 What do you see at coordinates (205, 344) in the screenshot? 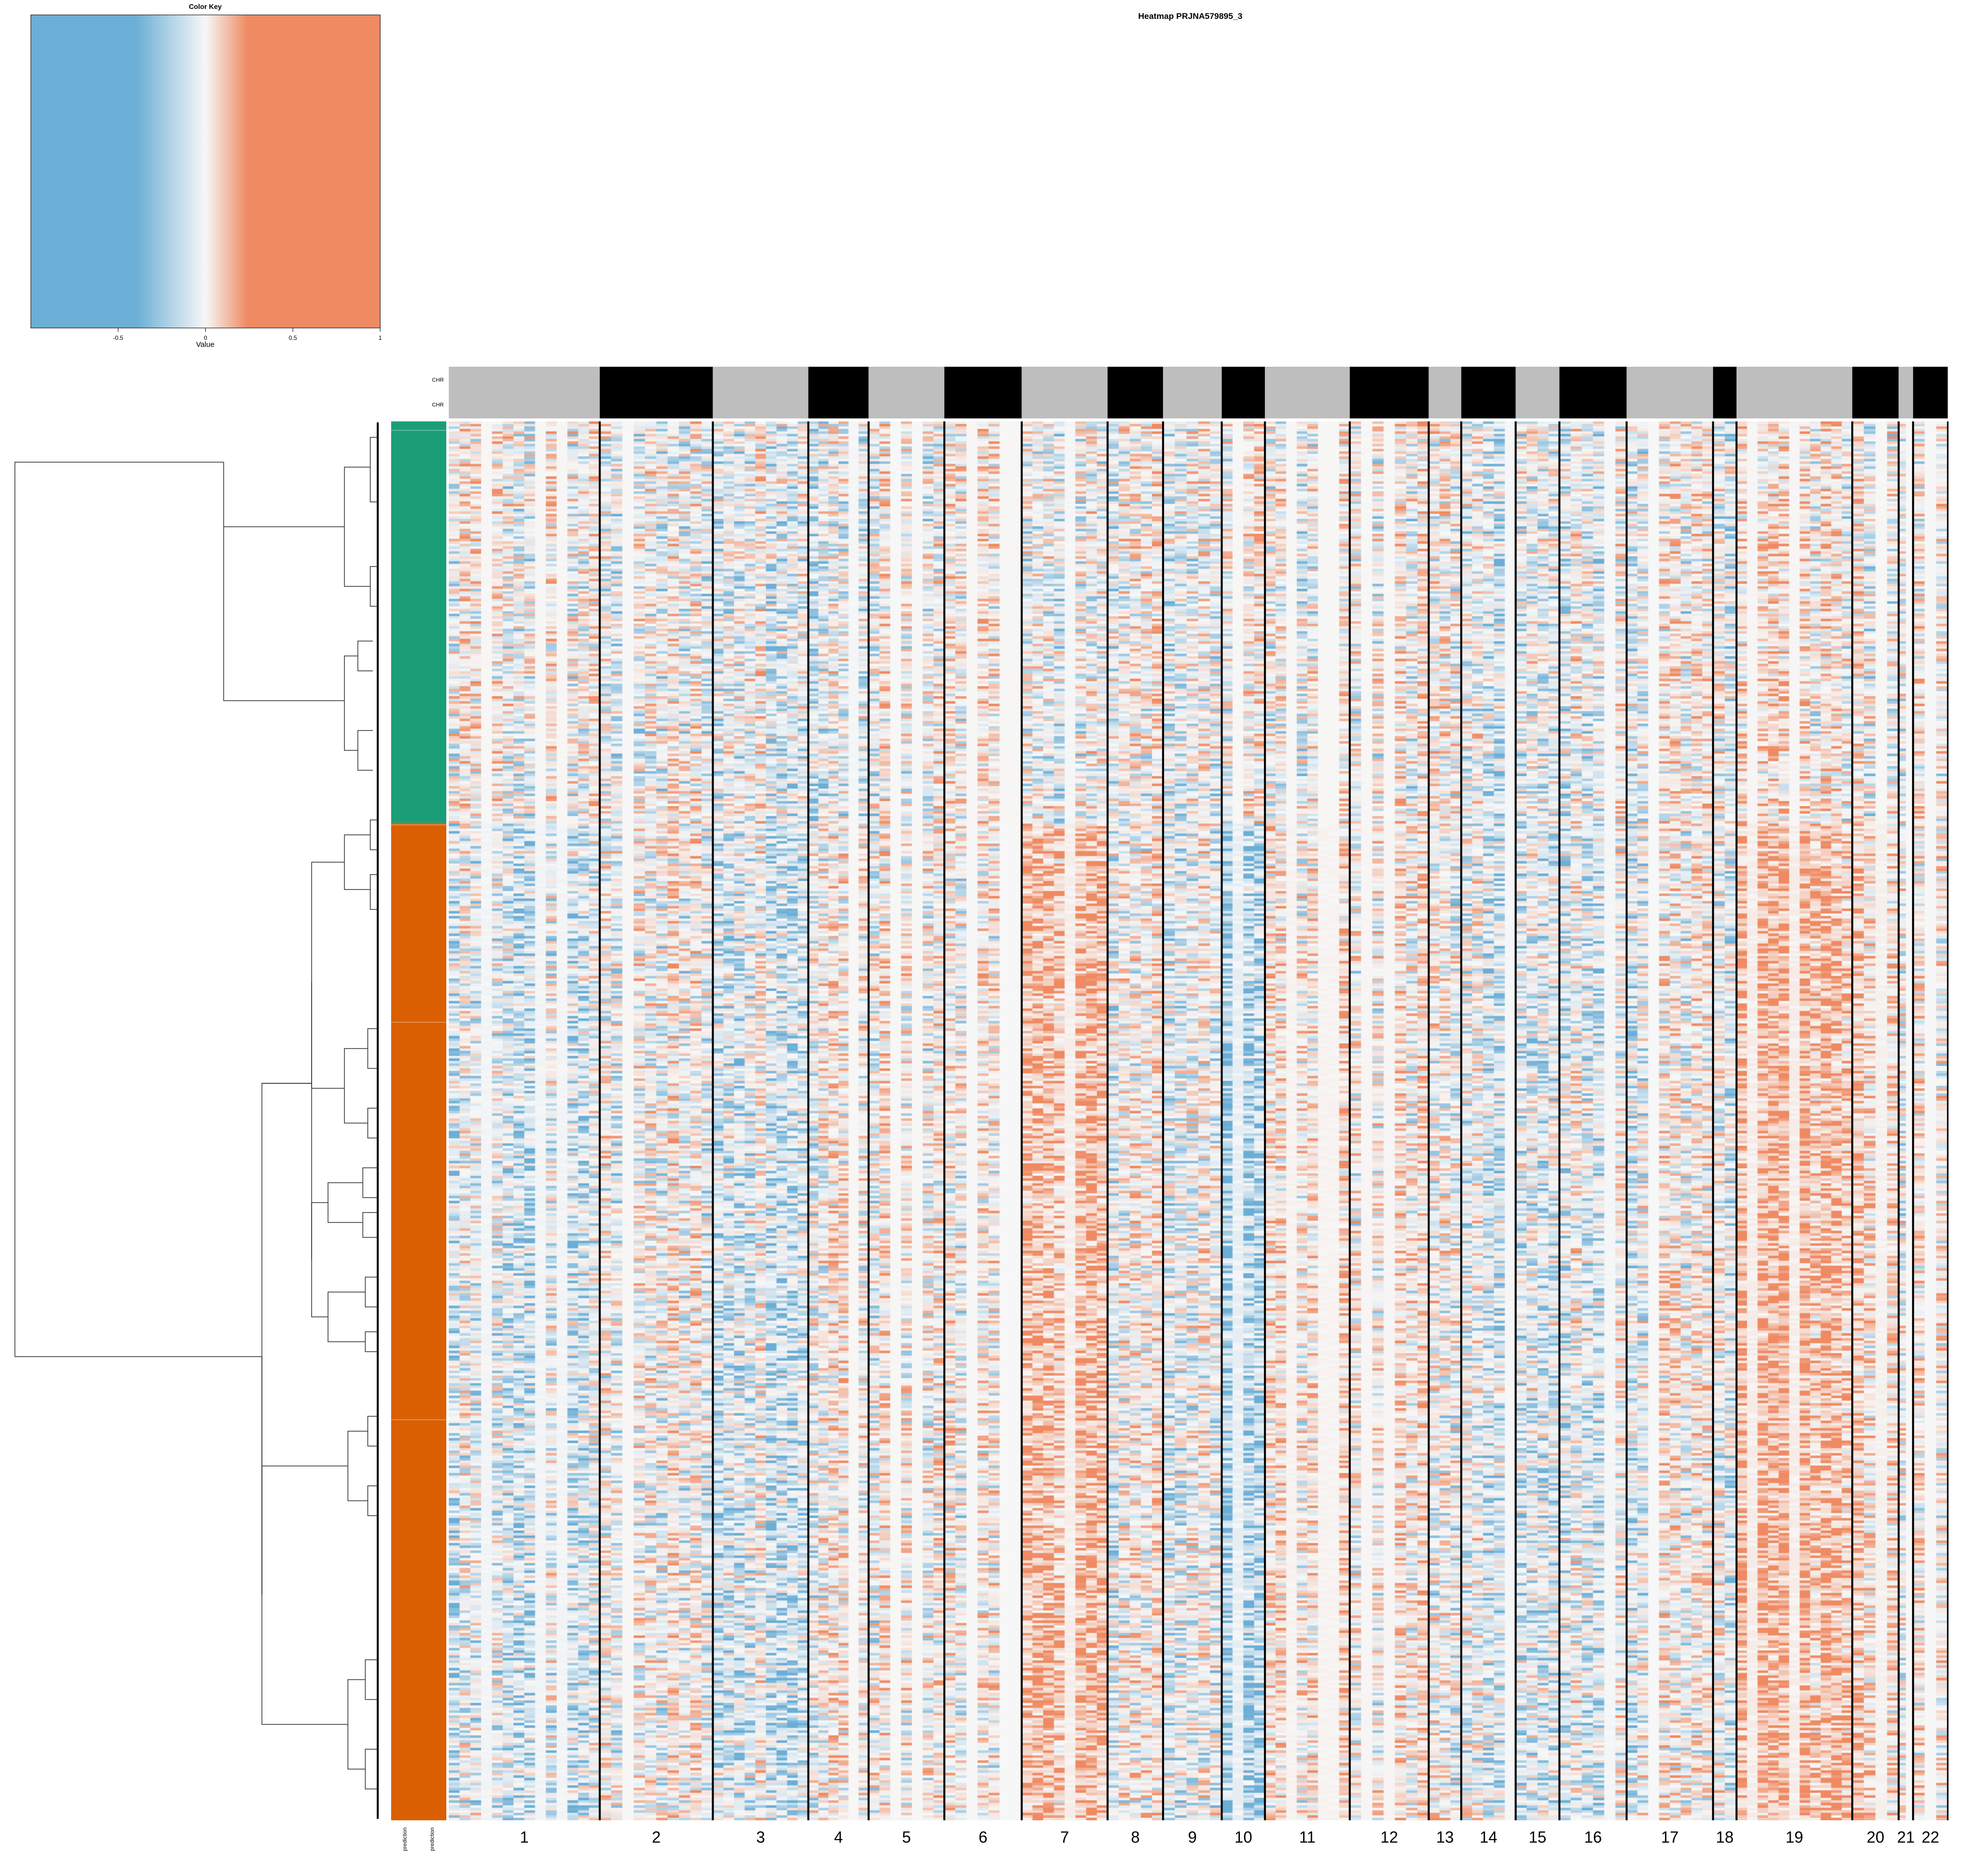
I see `color-key-xlabel: Value` at bounding box center [205, 344].